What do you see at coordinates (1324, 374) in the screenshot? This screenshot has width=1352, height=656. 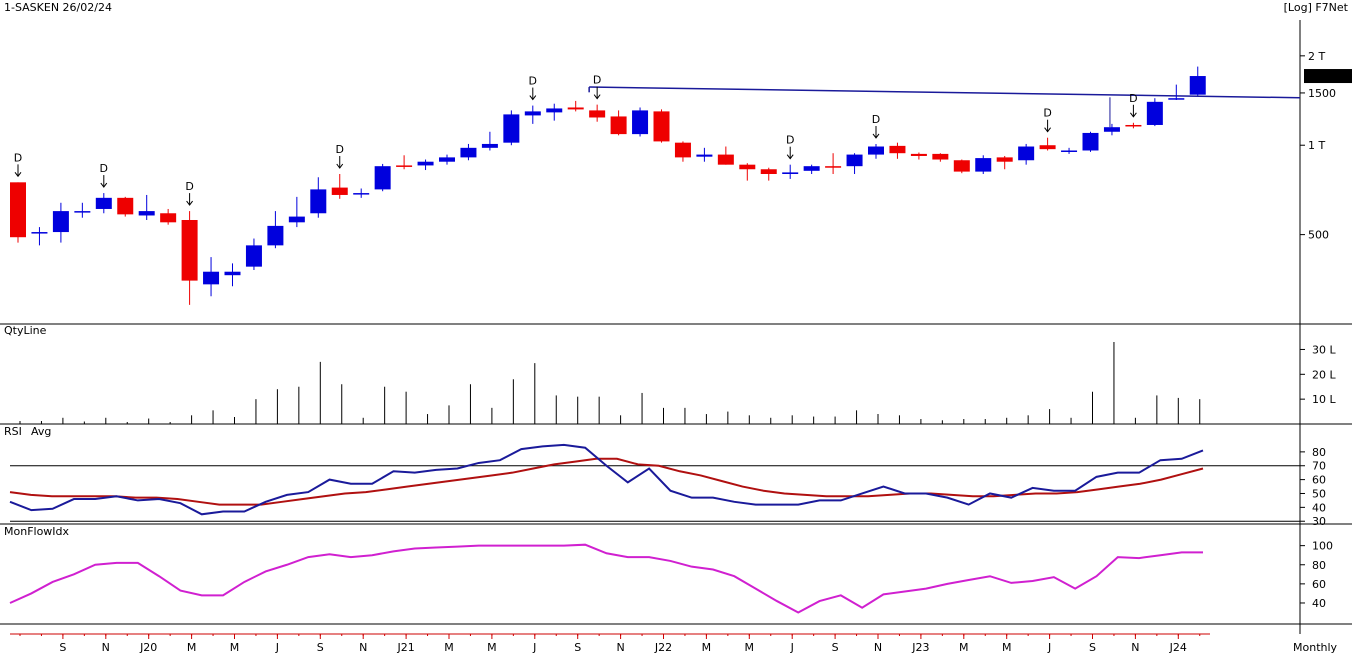 I see `qty-y-tick-label: 20 L` at bounding box center [1324, 374].